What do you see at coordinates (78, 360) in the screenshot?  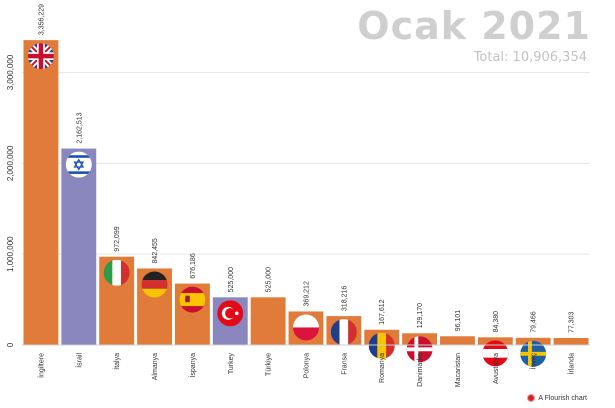 I see `x-tick-label: İsrail` at bounding box center [78, 360].